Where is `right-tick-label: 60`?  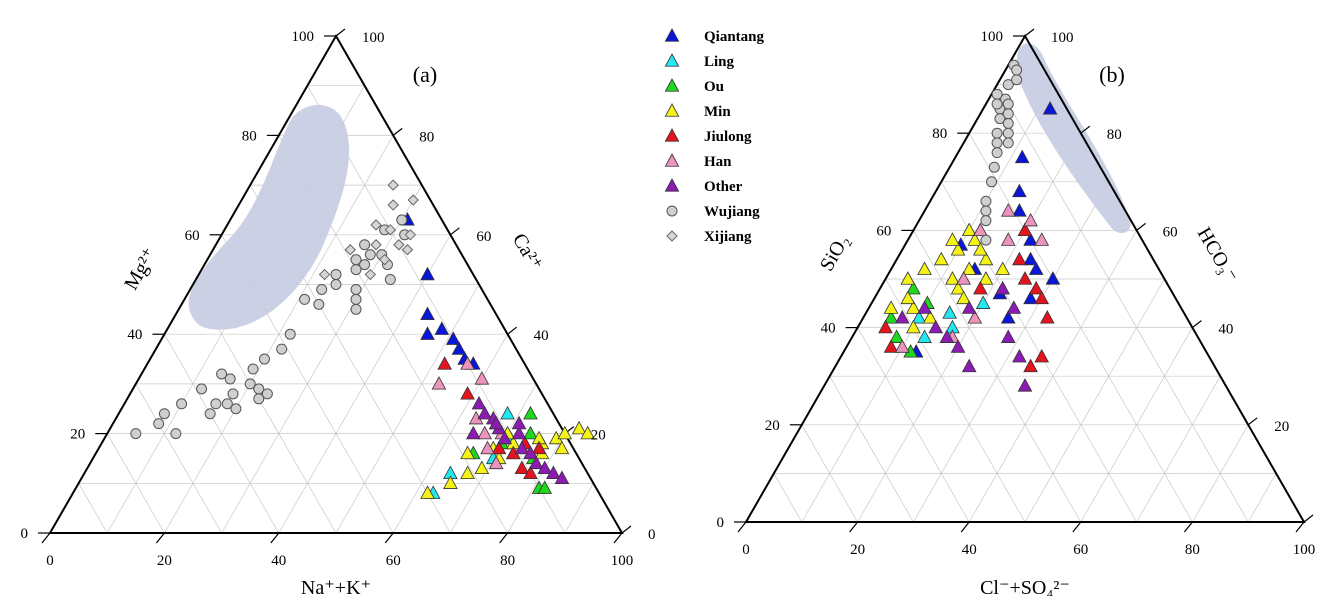 right-tick-label: 60 is located at coordinates (1170, 232).